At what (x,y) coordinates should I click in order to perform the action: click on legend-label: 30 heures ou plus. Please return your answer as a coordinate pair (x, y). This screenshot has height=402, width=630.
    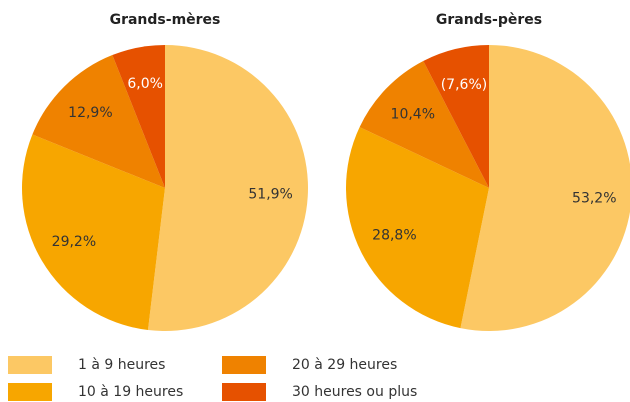
    Looking at the image, I should click on (354, 392).